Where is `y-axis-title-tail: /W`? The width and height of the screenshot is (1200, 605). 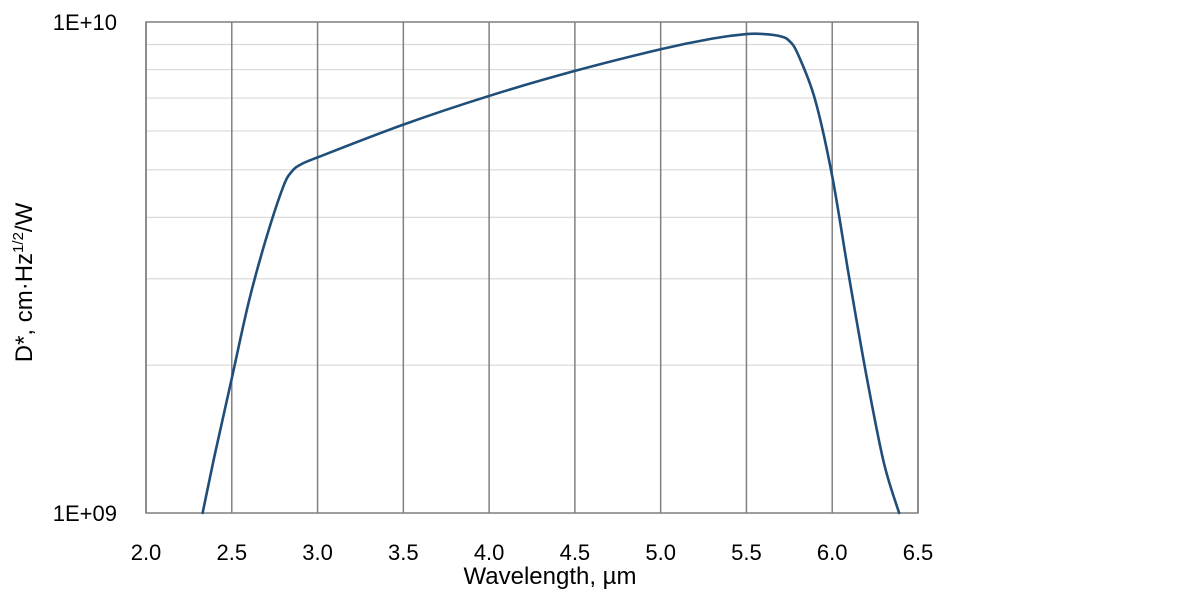
y-axis-title-tail: /W is located at coordinates (24, 217).